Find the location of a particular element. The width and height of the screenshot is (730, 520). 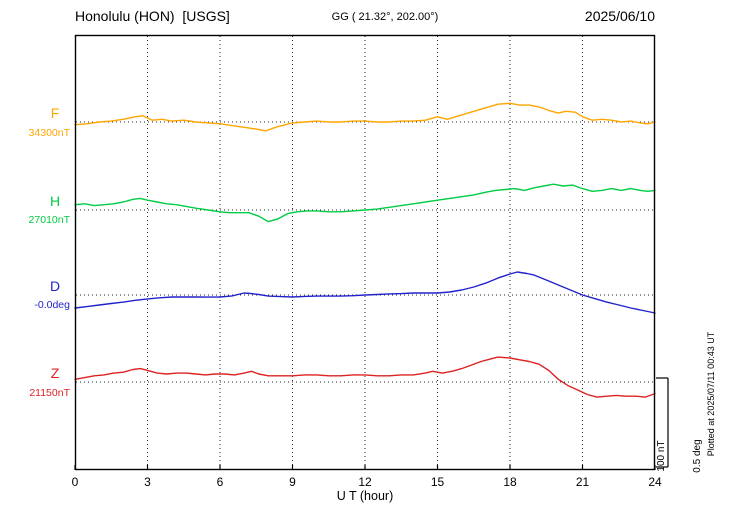

series-baseline-D: -0.0deg is located at coordinates (52, 305).